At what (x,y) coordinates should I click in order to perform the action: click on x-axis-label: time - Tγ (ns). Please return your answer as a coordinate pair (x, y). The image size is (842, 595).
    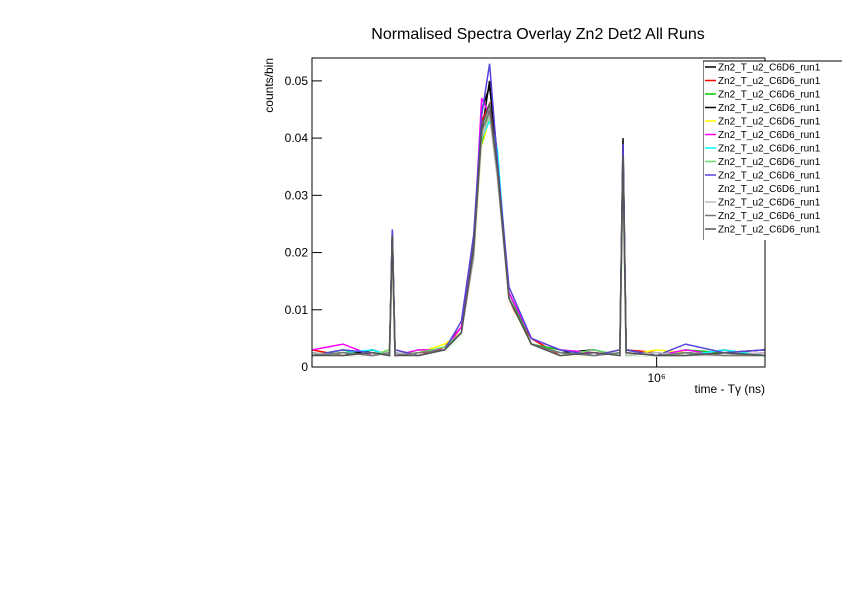
    Looking at the image, I should click on (730, 389).